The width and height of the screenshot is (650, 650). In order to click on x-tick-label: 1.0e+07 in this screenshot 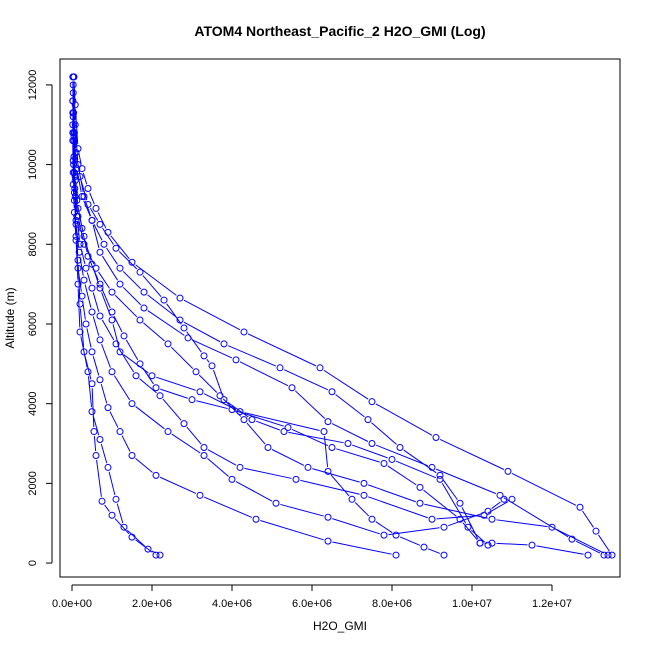, I will do `click(472, 604)`.